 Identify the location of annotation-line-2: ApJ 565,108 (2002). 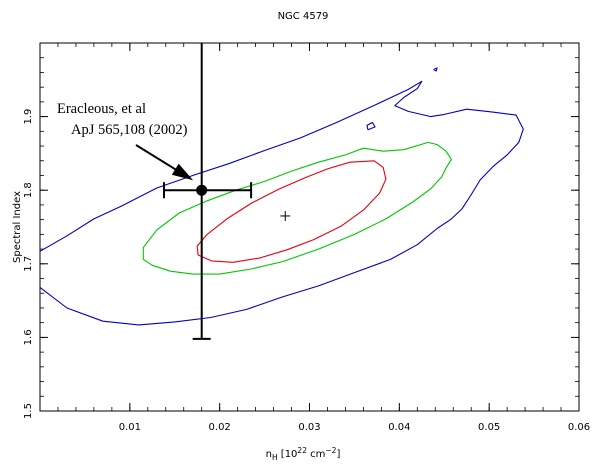
(129, 130).